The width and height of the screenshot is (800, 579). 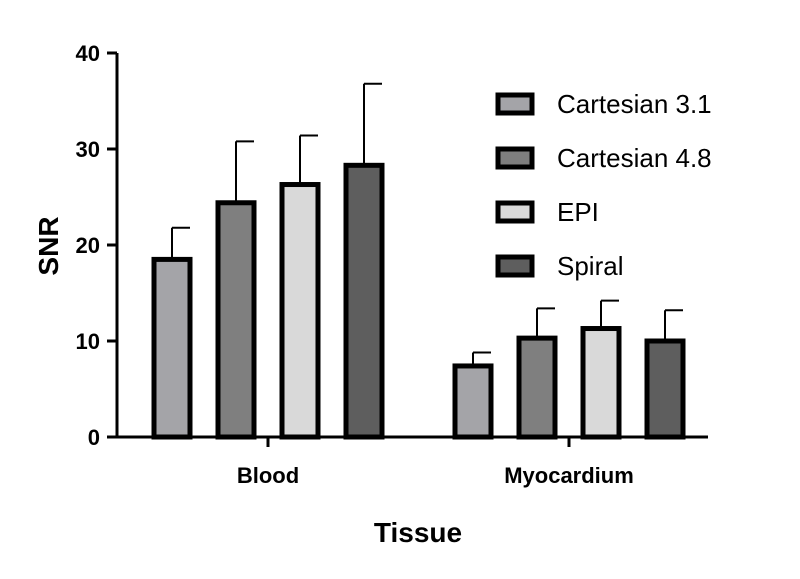 I want to click on y-tick-label: 40, so click(x=88, y=53).